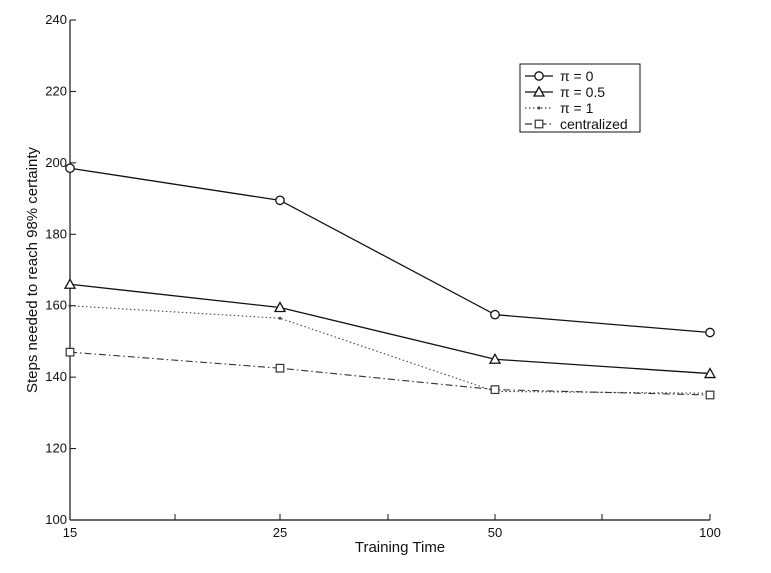 Image resolution: width=771 pixels, height=573 pixels. I want to click on x-tick-label: 50, so click(495, 532).